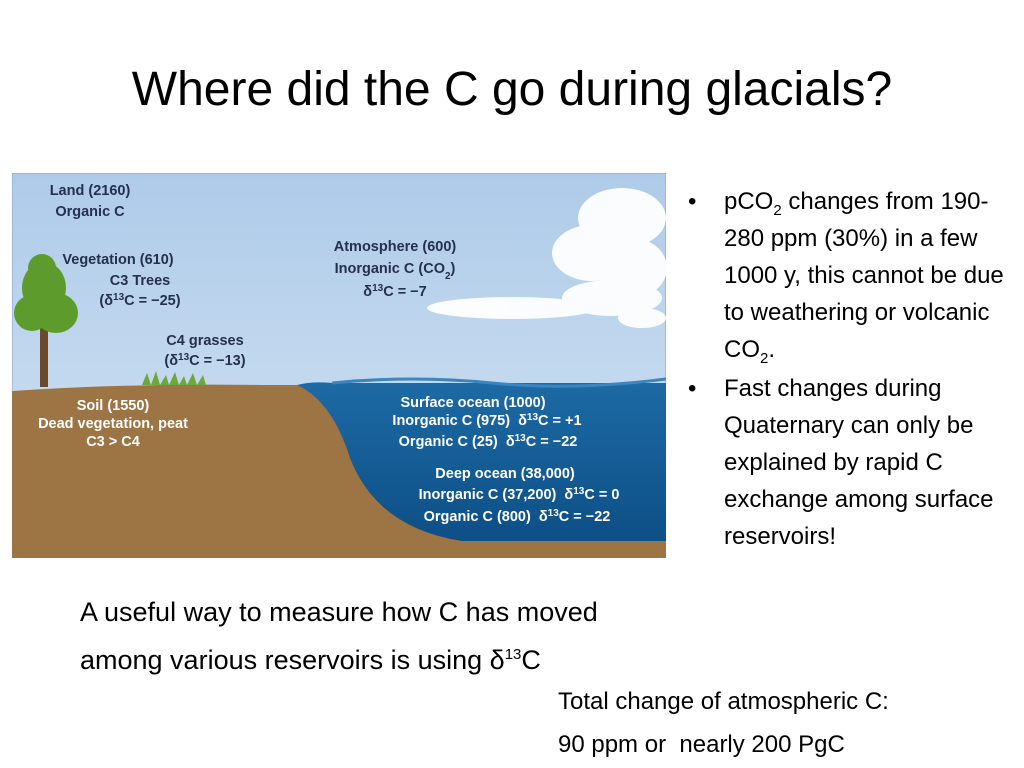  What do you see at coordinates (367, 292) in the screenshot?
I see `text-run: δ` at bounding box center [367, 292].